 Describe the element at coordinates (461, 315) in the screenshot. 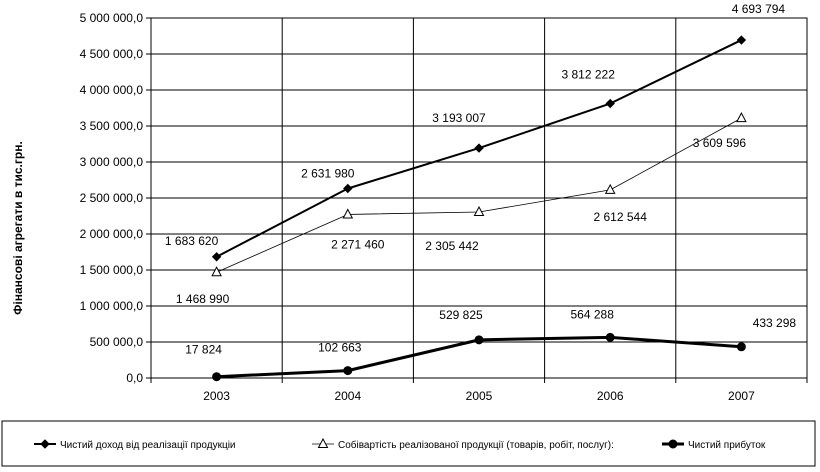

I see `data-label: 529 825` at that location.